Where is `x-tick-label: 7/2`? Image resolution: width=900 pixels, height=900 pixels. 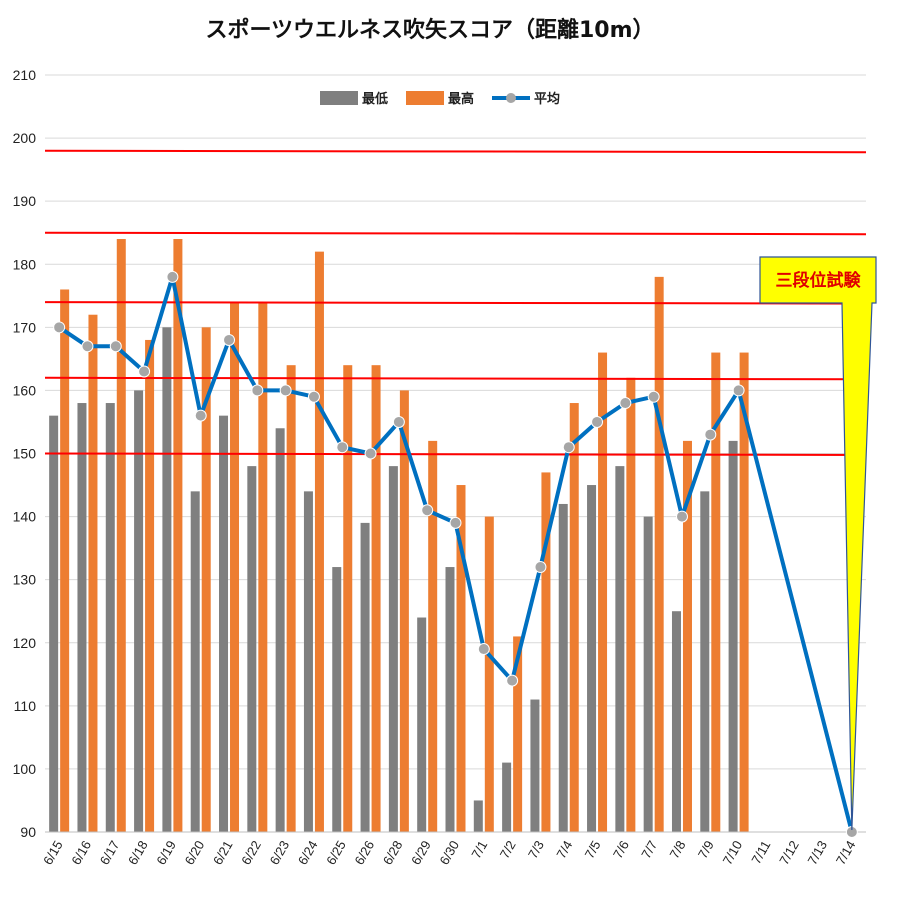
x-tick-label: 7/2 is located at coordinates (508, 849).